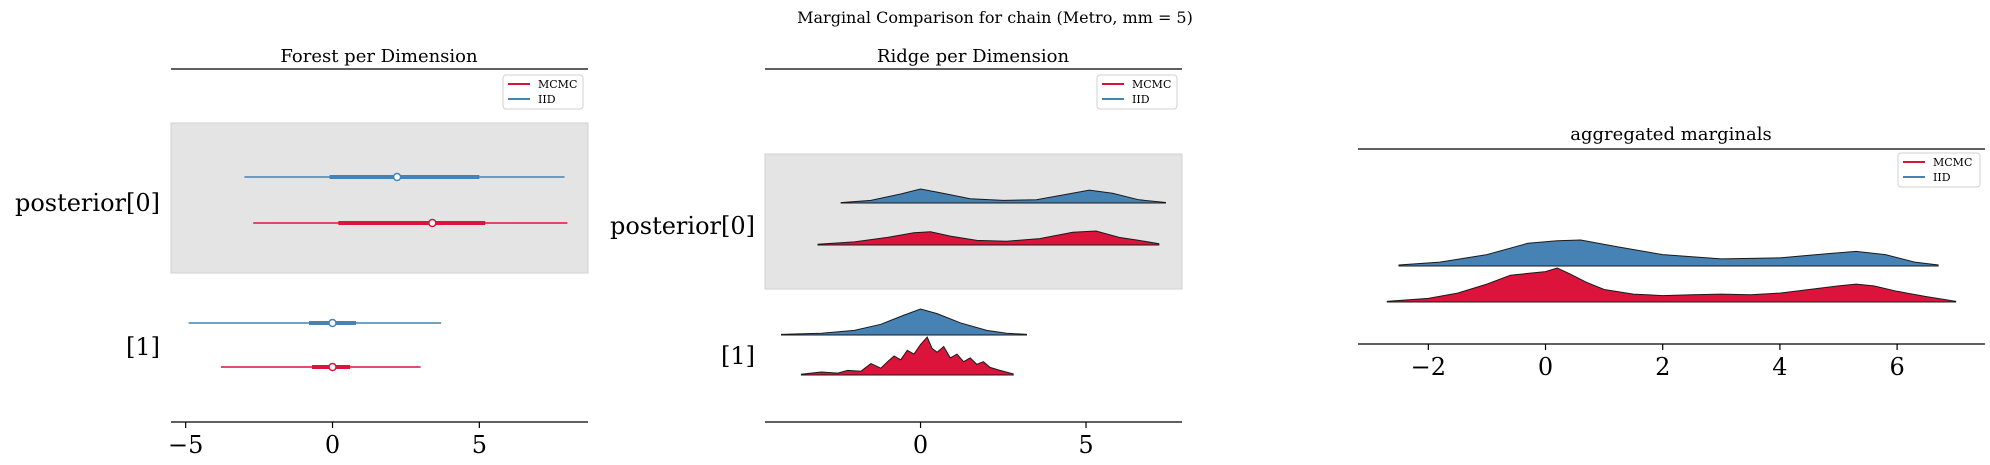 Image resolution: width=1990 pixels, height=465 pixels. What do you see at coordinates (1670, 134) in the screenshot?
I see `panel-title: aggregated marginals` at bounding box center [1670, 134].